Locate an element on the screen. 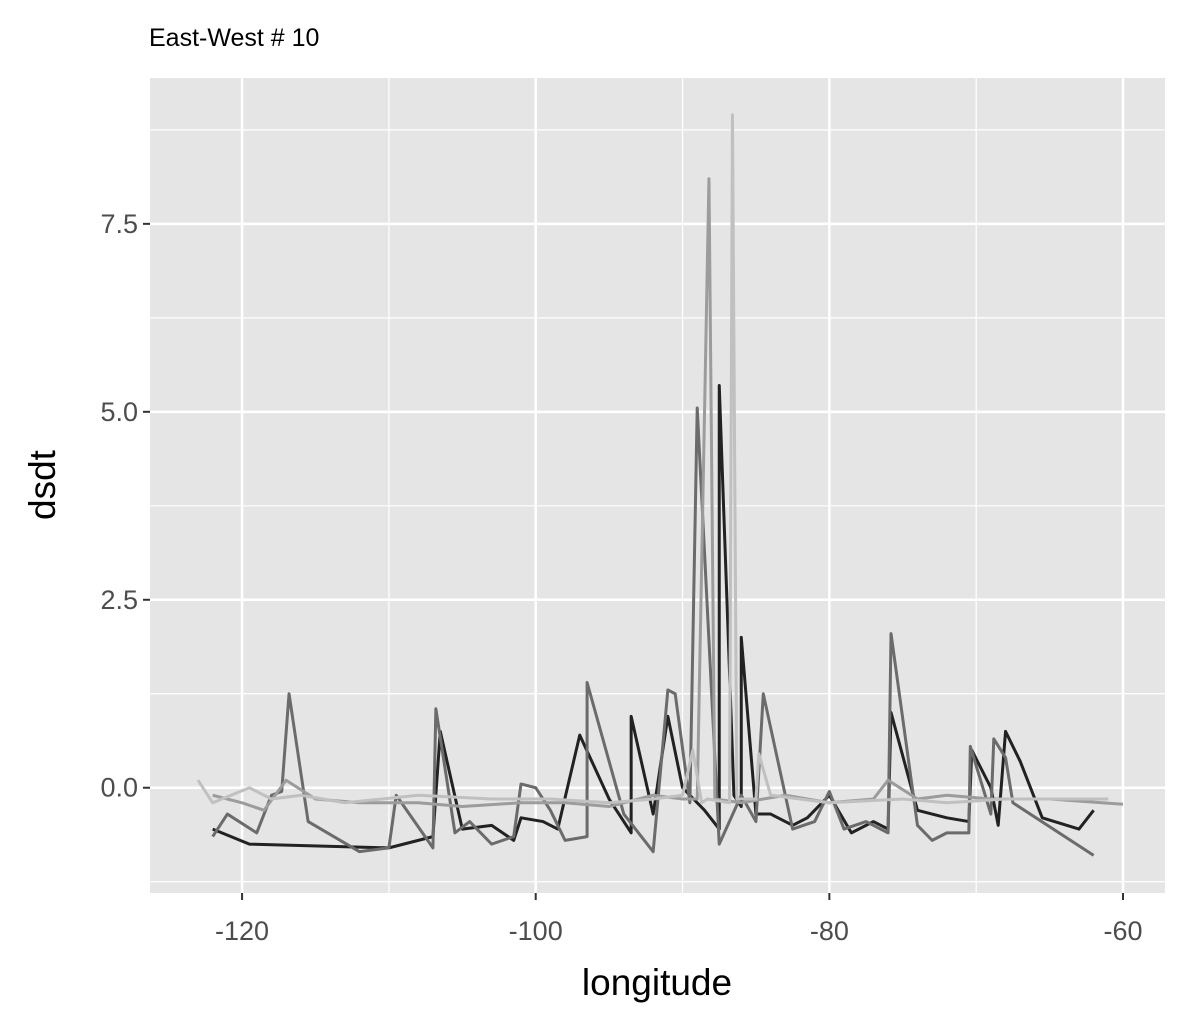  chart-title: East-West # 10 is located at coordinates (234, 38).